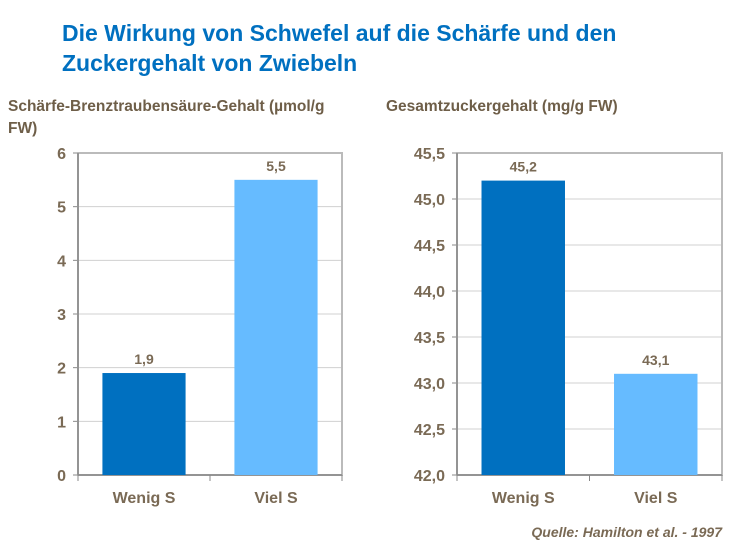  I want to click on chart1-ytick-label: 43,5, so click(429, 338).